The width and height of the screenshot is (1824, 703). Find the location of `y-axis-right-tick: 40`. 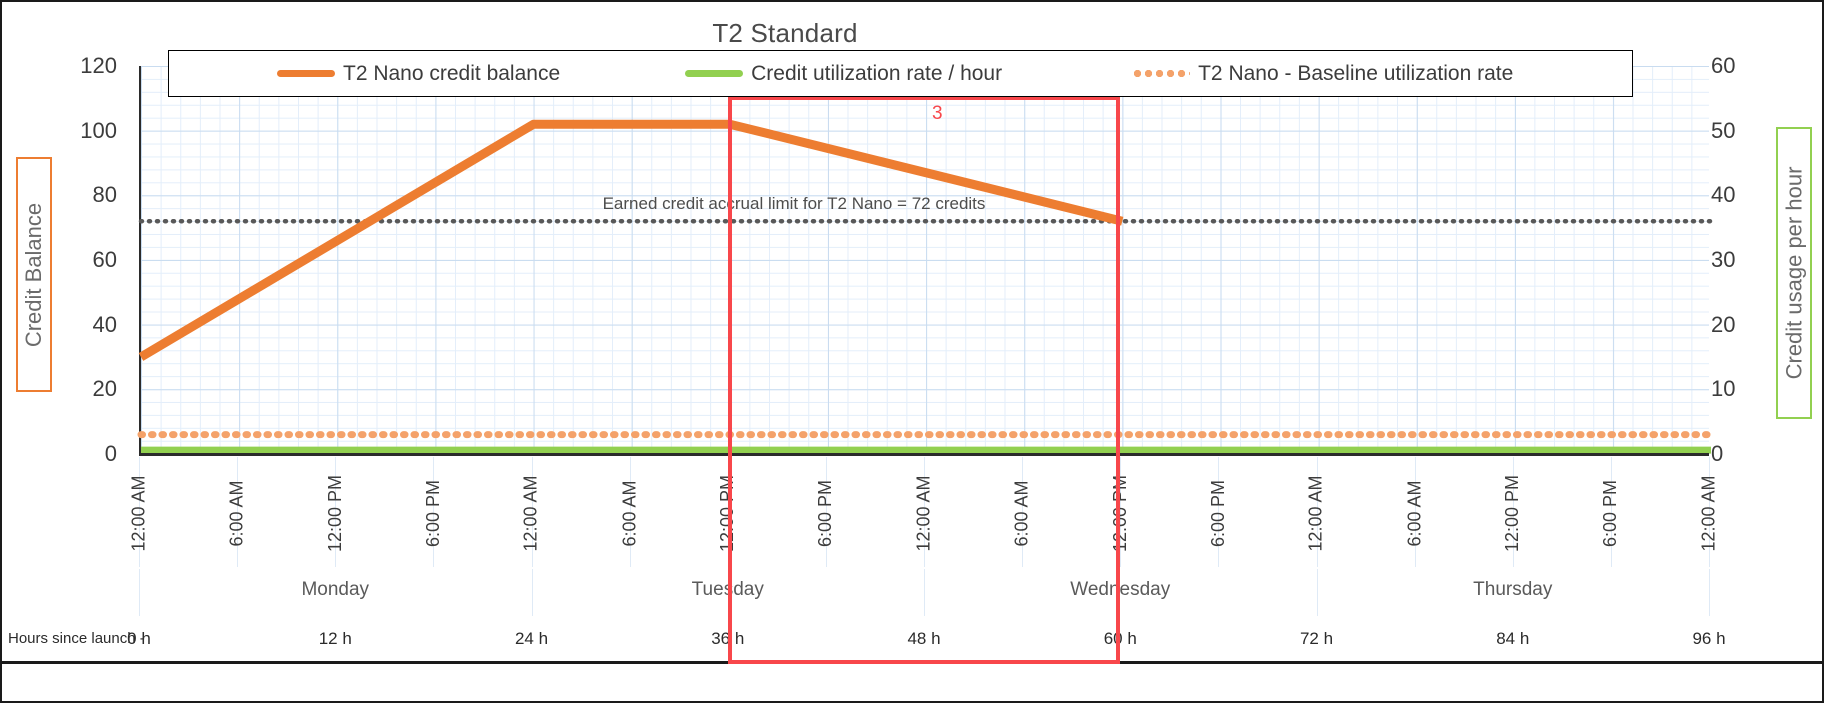

y-axis-right-tick: 40 is located at coordinates (1723, 195).